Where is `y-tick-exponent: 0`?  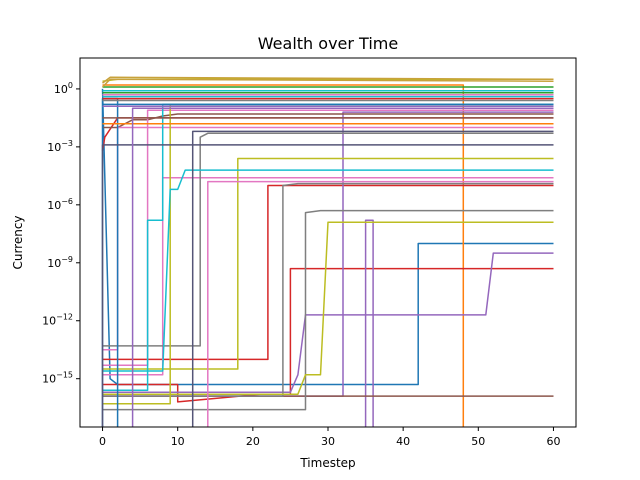 y-tick-exponent: 0 is located at coordinates (70, 85).